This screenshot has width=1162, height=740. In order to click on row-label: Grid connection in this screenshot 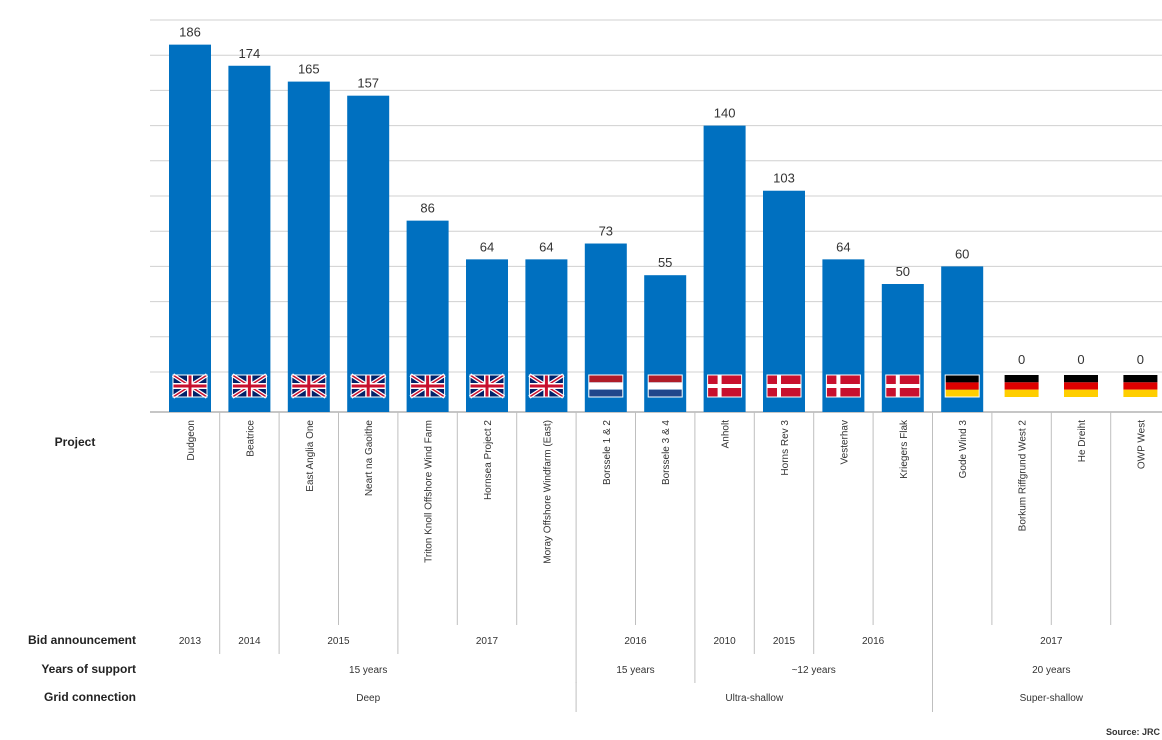, I will do `click(90, 697)`.